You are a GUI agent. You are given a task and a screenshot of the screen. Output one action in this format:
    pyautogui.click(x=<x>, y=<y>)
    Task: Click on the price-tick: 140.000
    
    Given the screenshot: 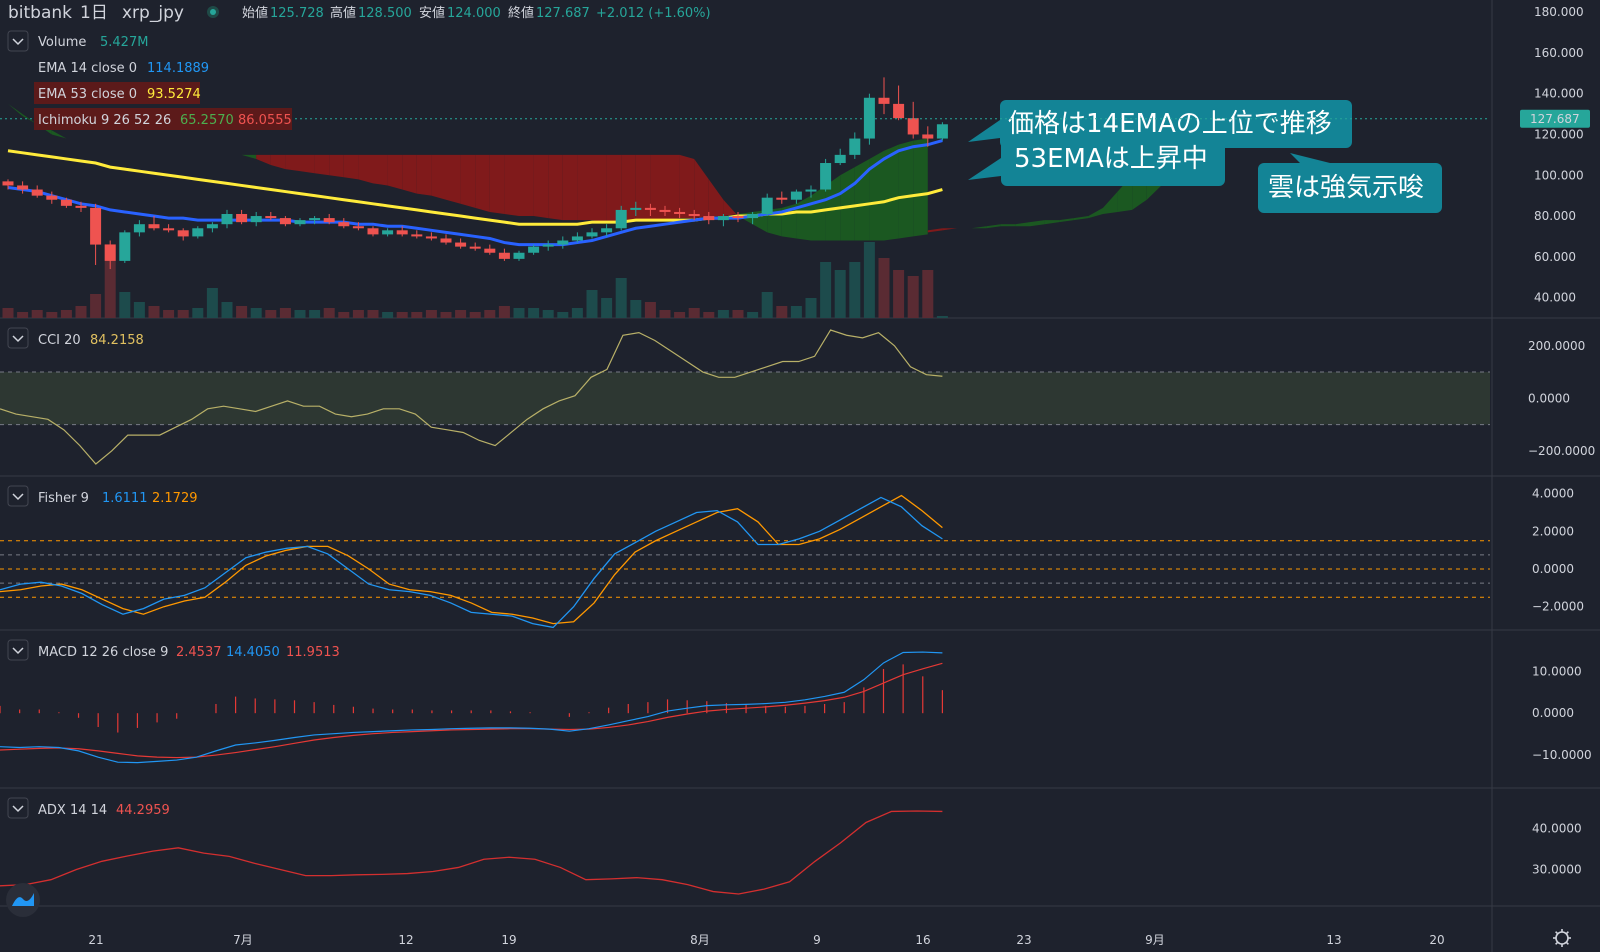 What is the action you would take?
    pyautogui.click(x=1559, y=94)
    